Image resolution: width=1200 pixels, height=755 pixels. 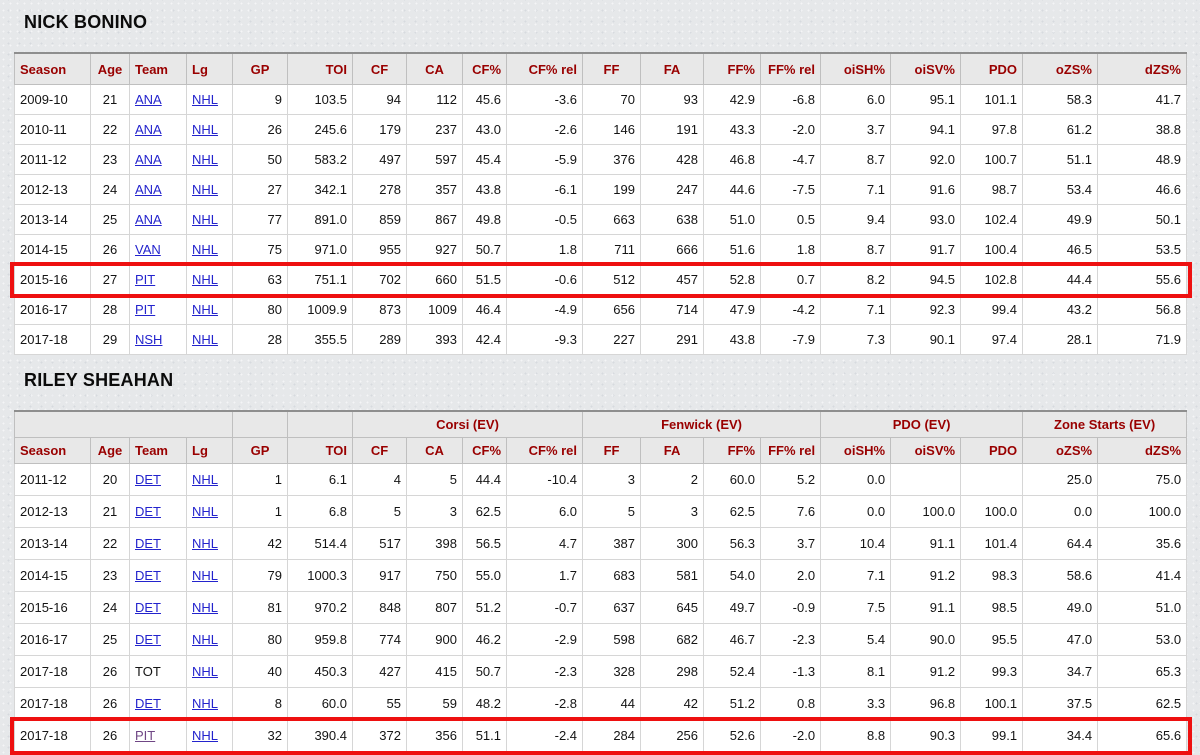 What do you see at coordinates (732, 219) in the screenshot?
I see `stat-ffpct: 51.0` at bounding box center [732, 219].